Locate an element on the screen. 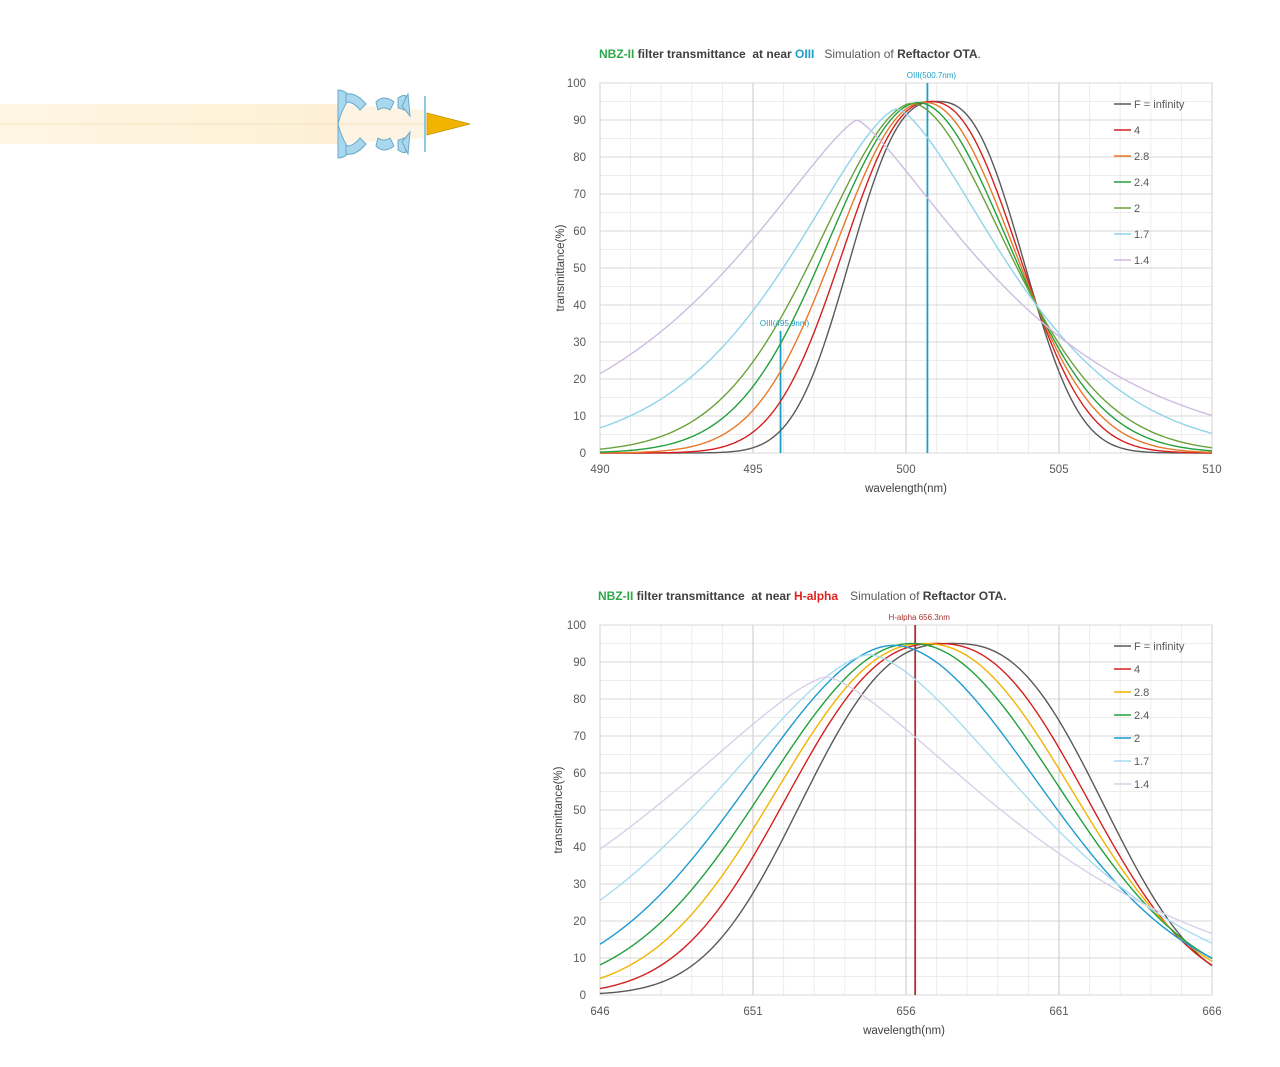 This screenshot has height=1067, width=1280. x-tick-label: 661 is located at coordinates (1058, 1012).